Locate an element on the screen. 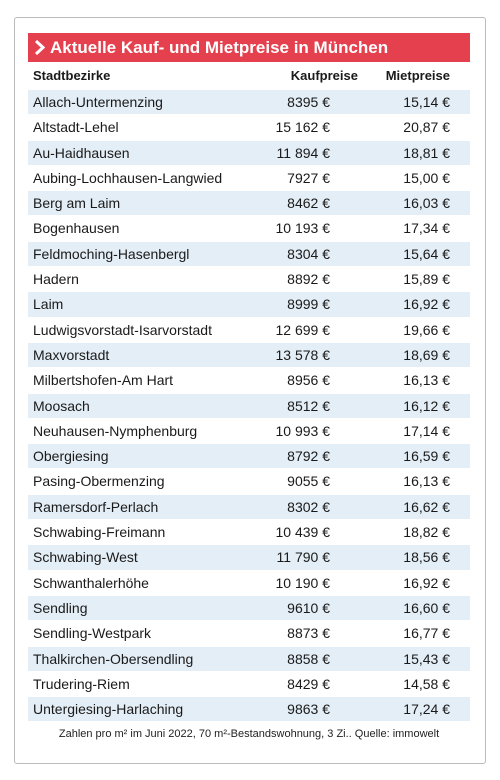 Image resolution: width=500 pixels, height=780 pixels. table-row: Untergiesing-Harlaching 9863 € 17,24 € is located at coordinates (249, 710).